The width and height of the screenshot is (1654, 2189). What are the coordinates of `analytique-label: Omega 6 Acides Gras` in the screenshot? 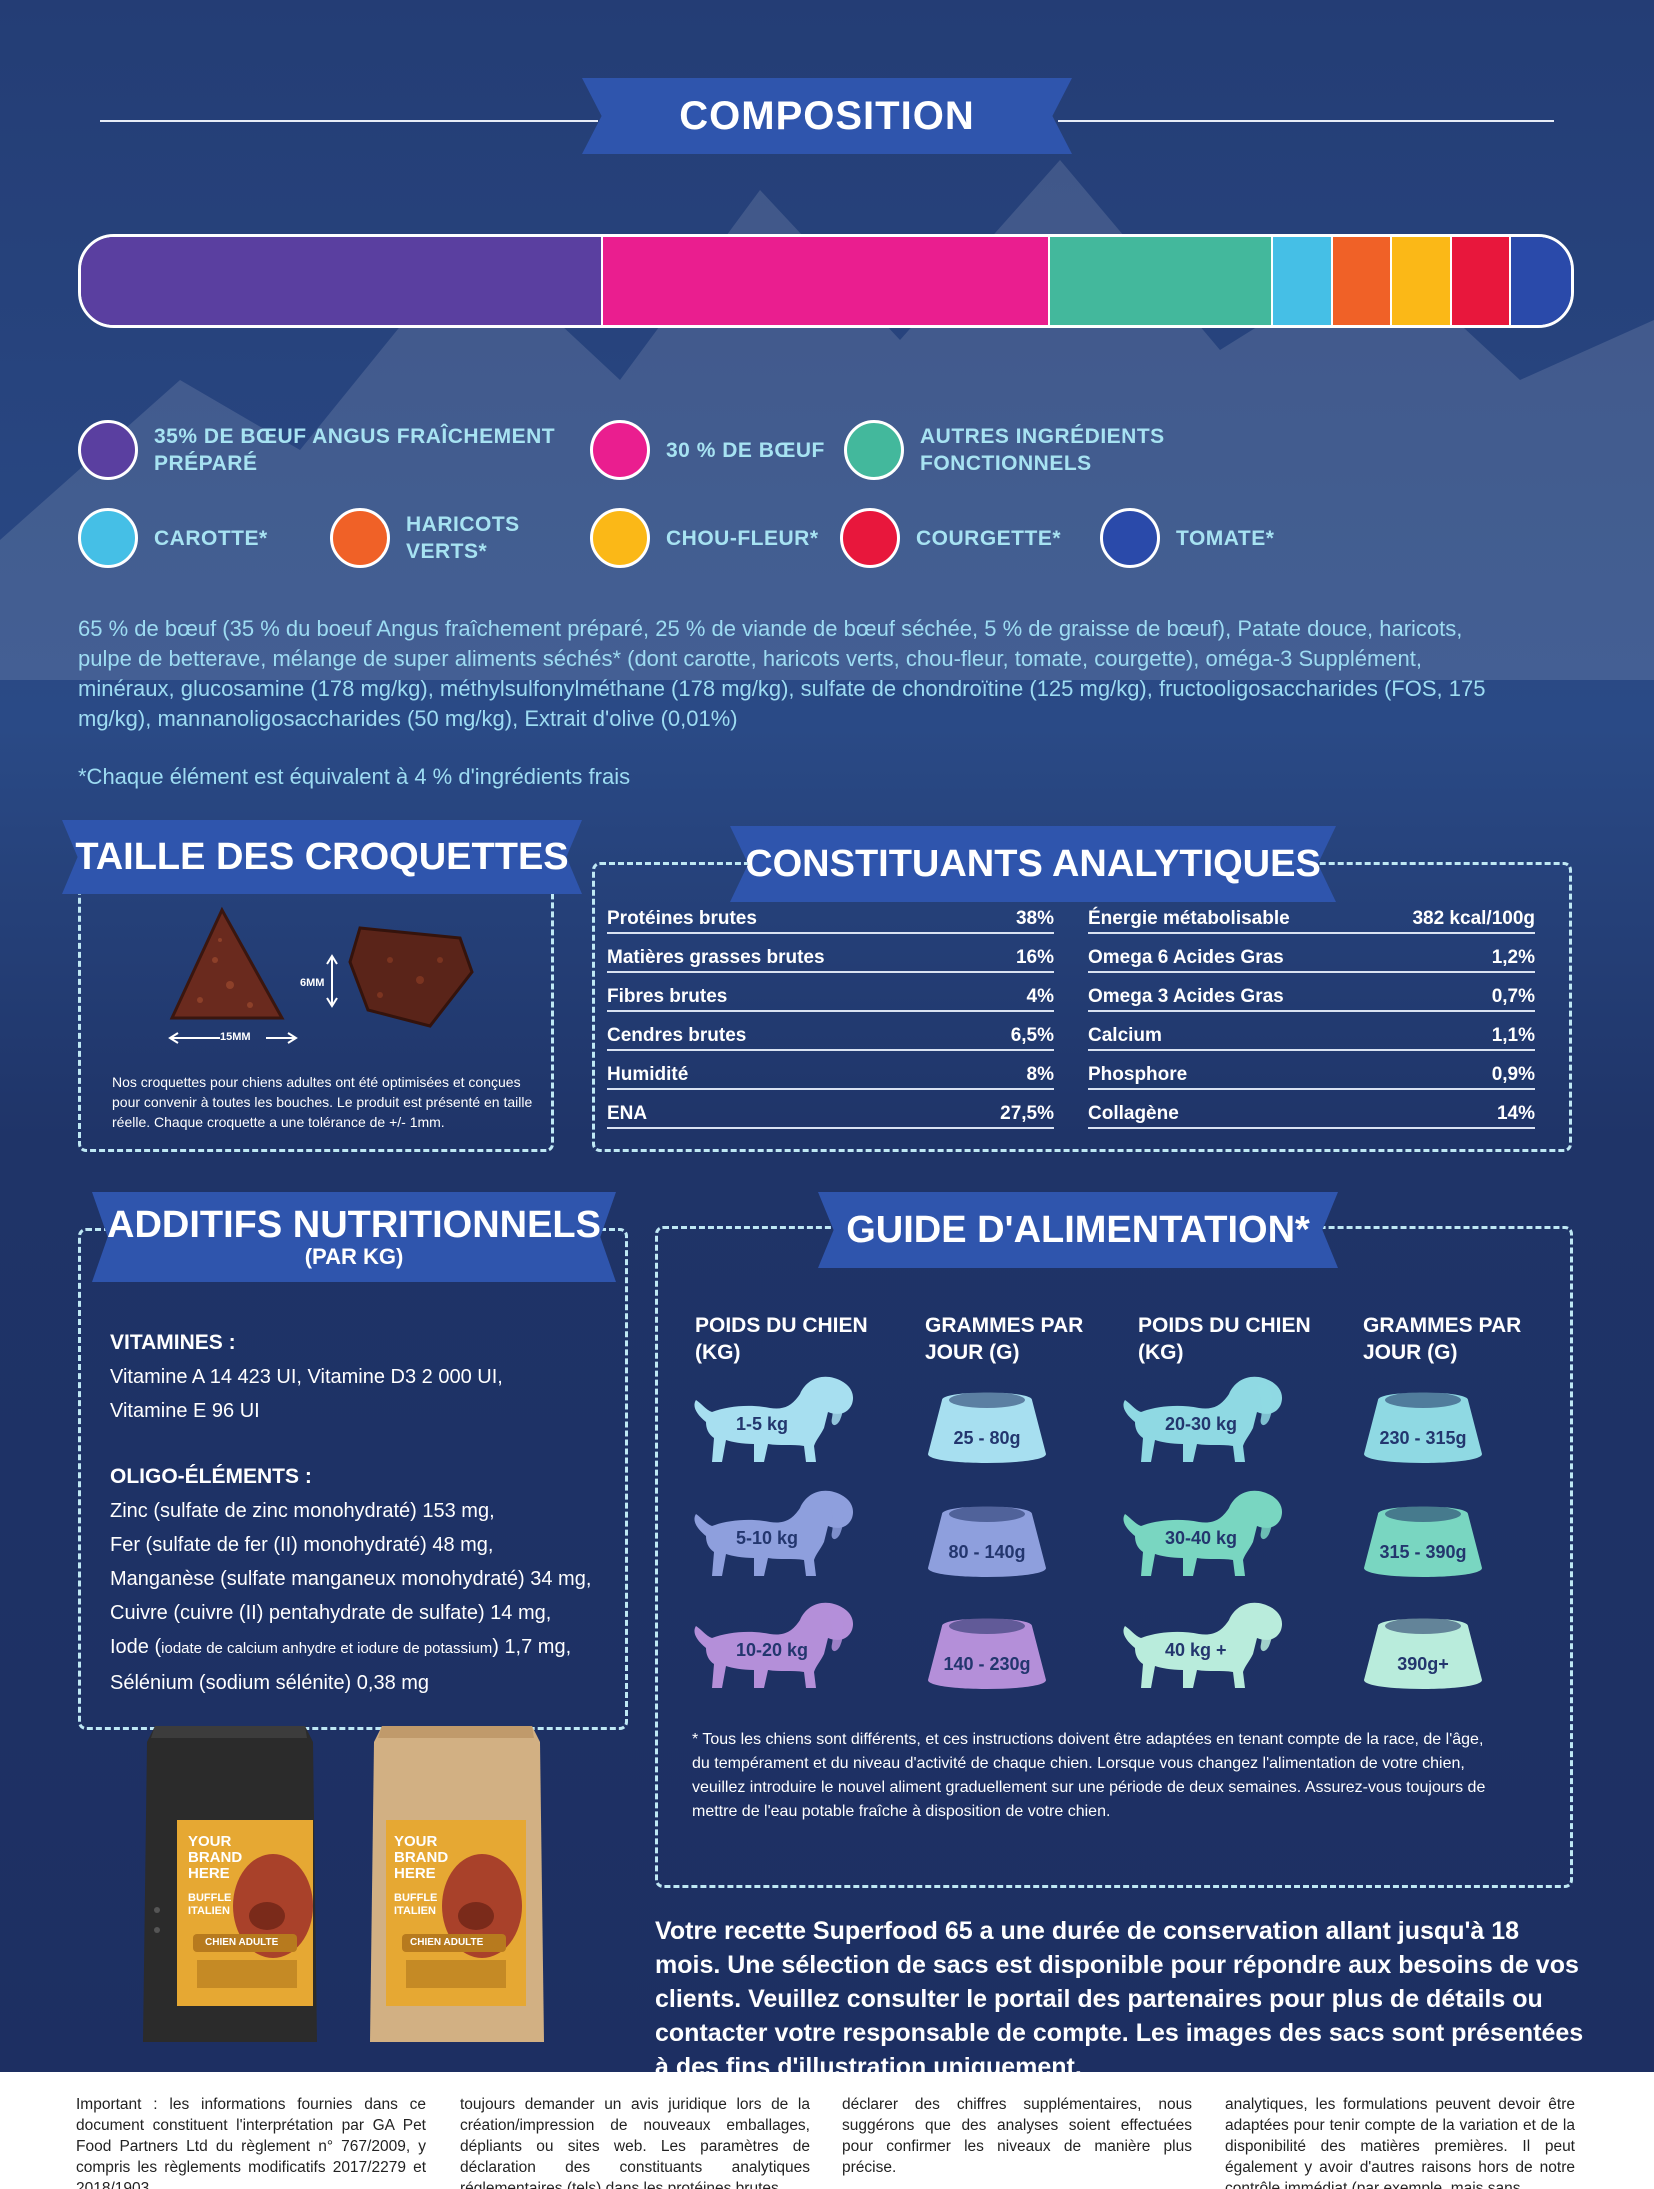 It's located at (1186, 957).